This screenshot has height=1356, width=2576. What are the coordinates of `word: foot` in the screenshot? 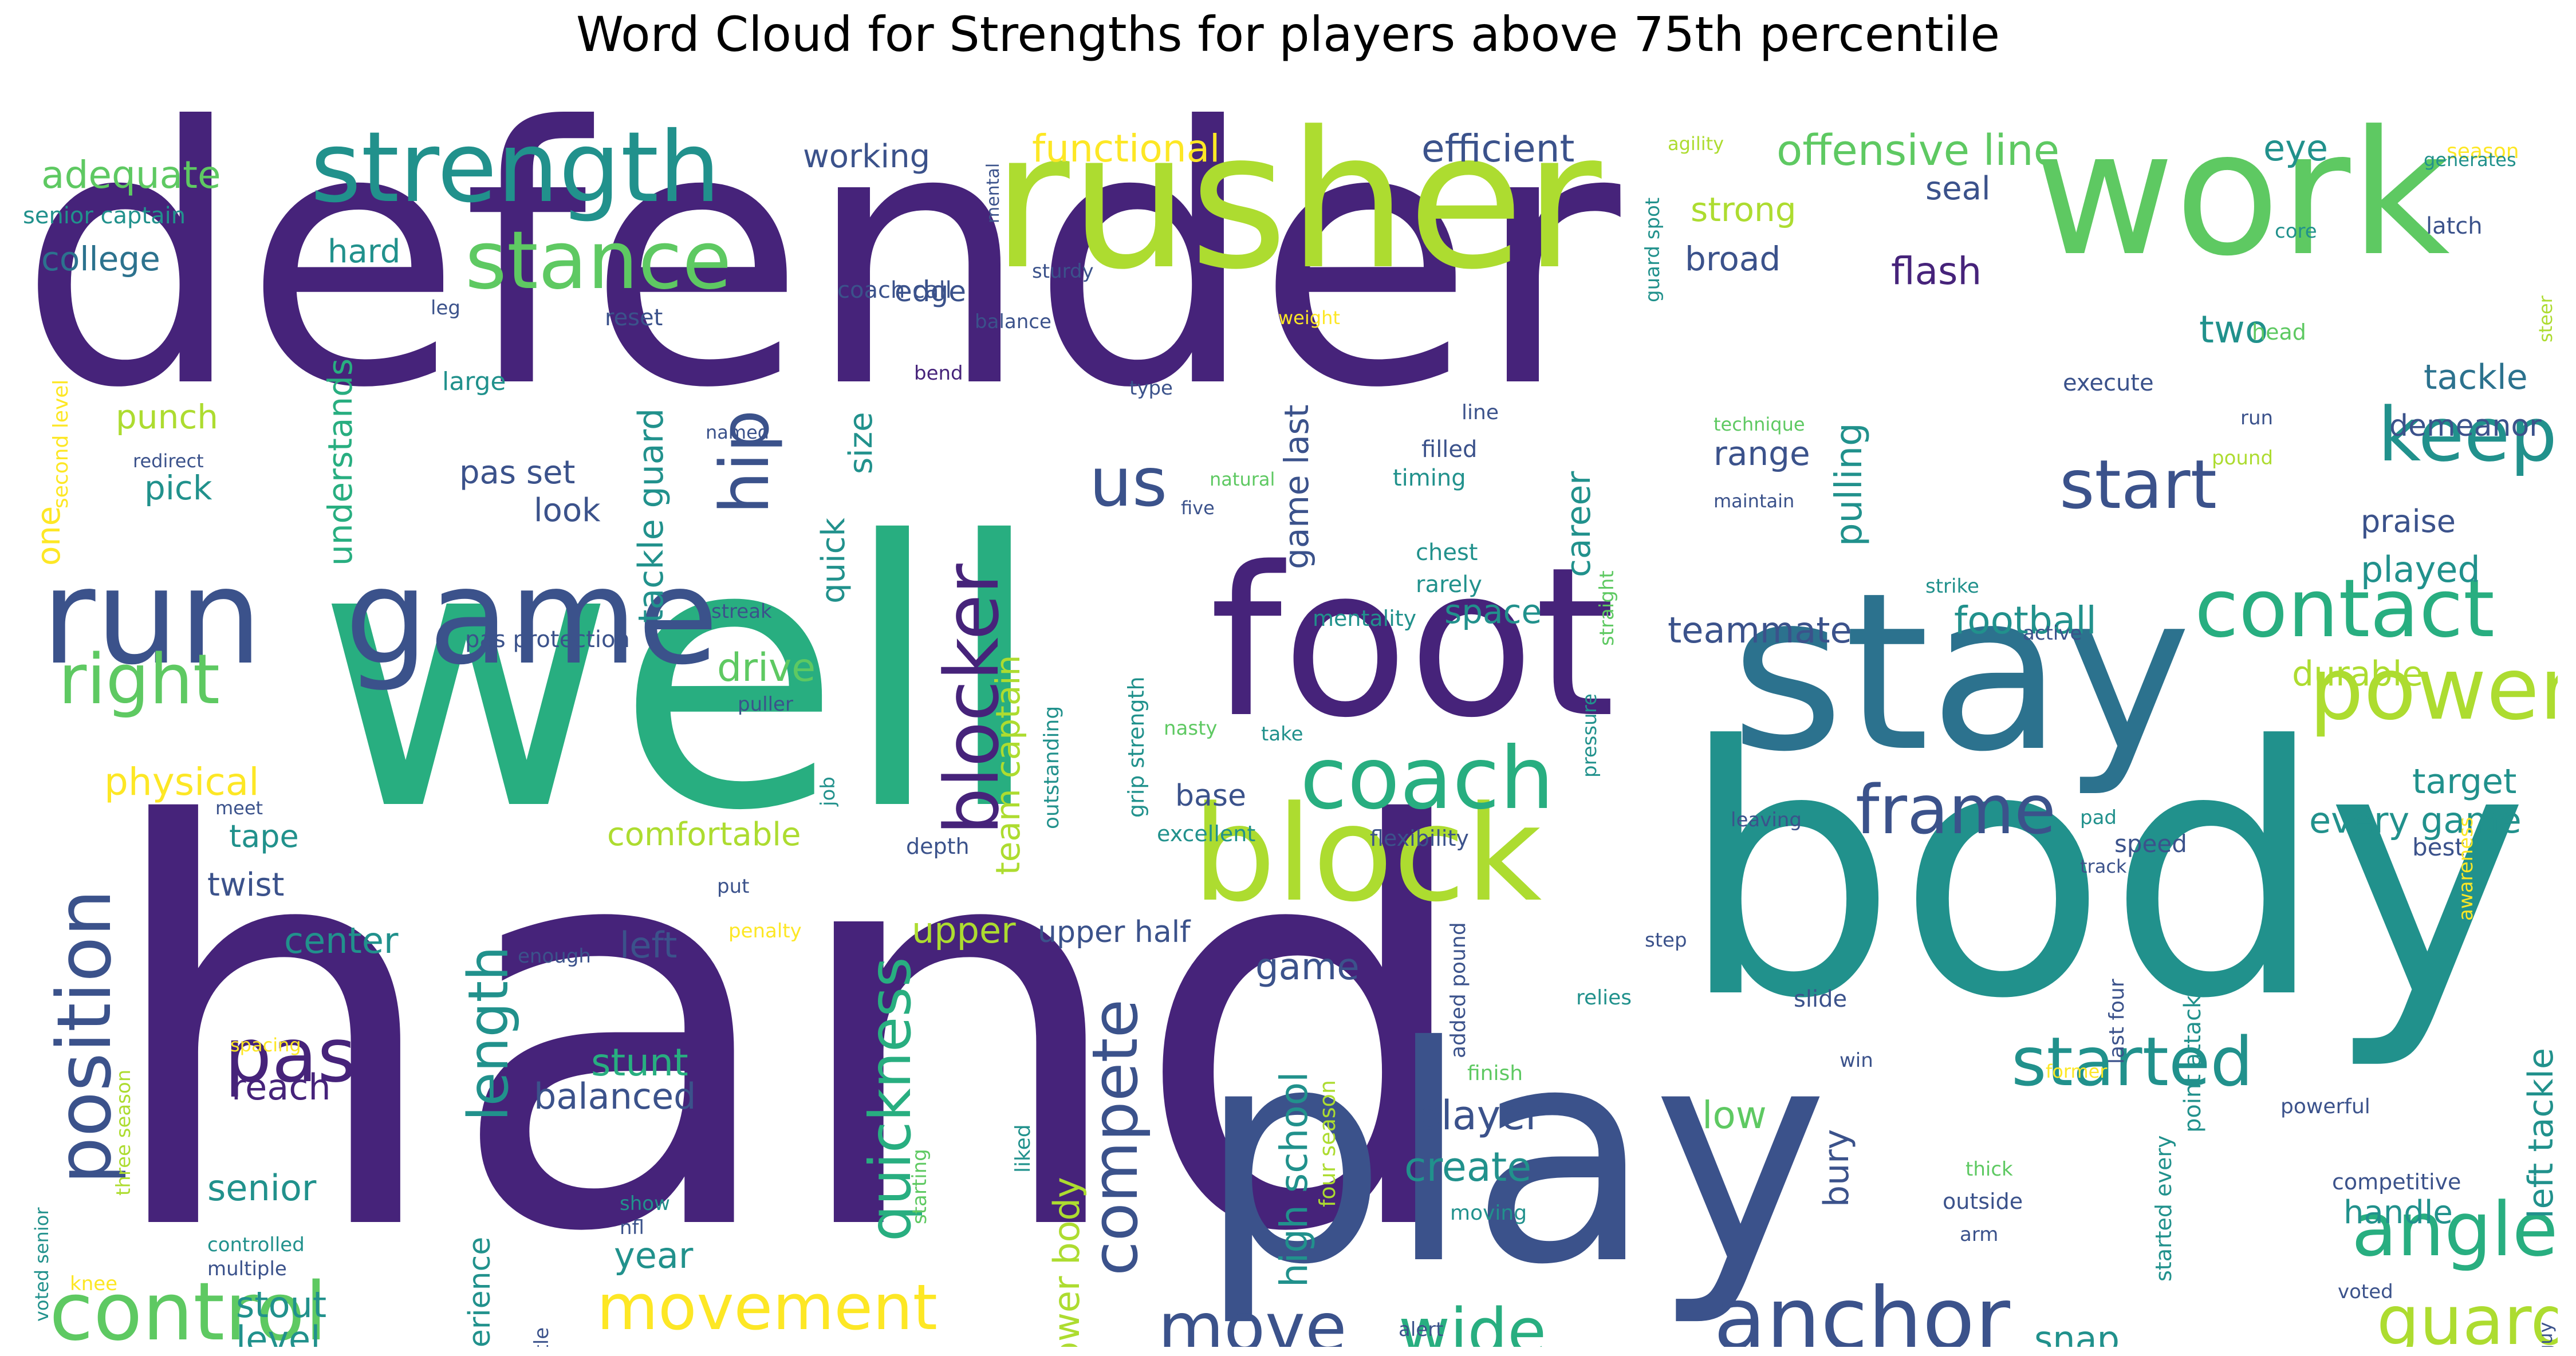 It's located at (1413, 643).